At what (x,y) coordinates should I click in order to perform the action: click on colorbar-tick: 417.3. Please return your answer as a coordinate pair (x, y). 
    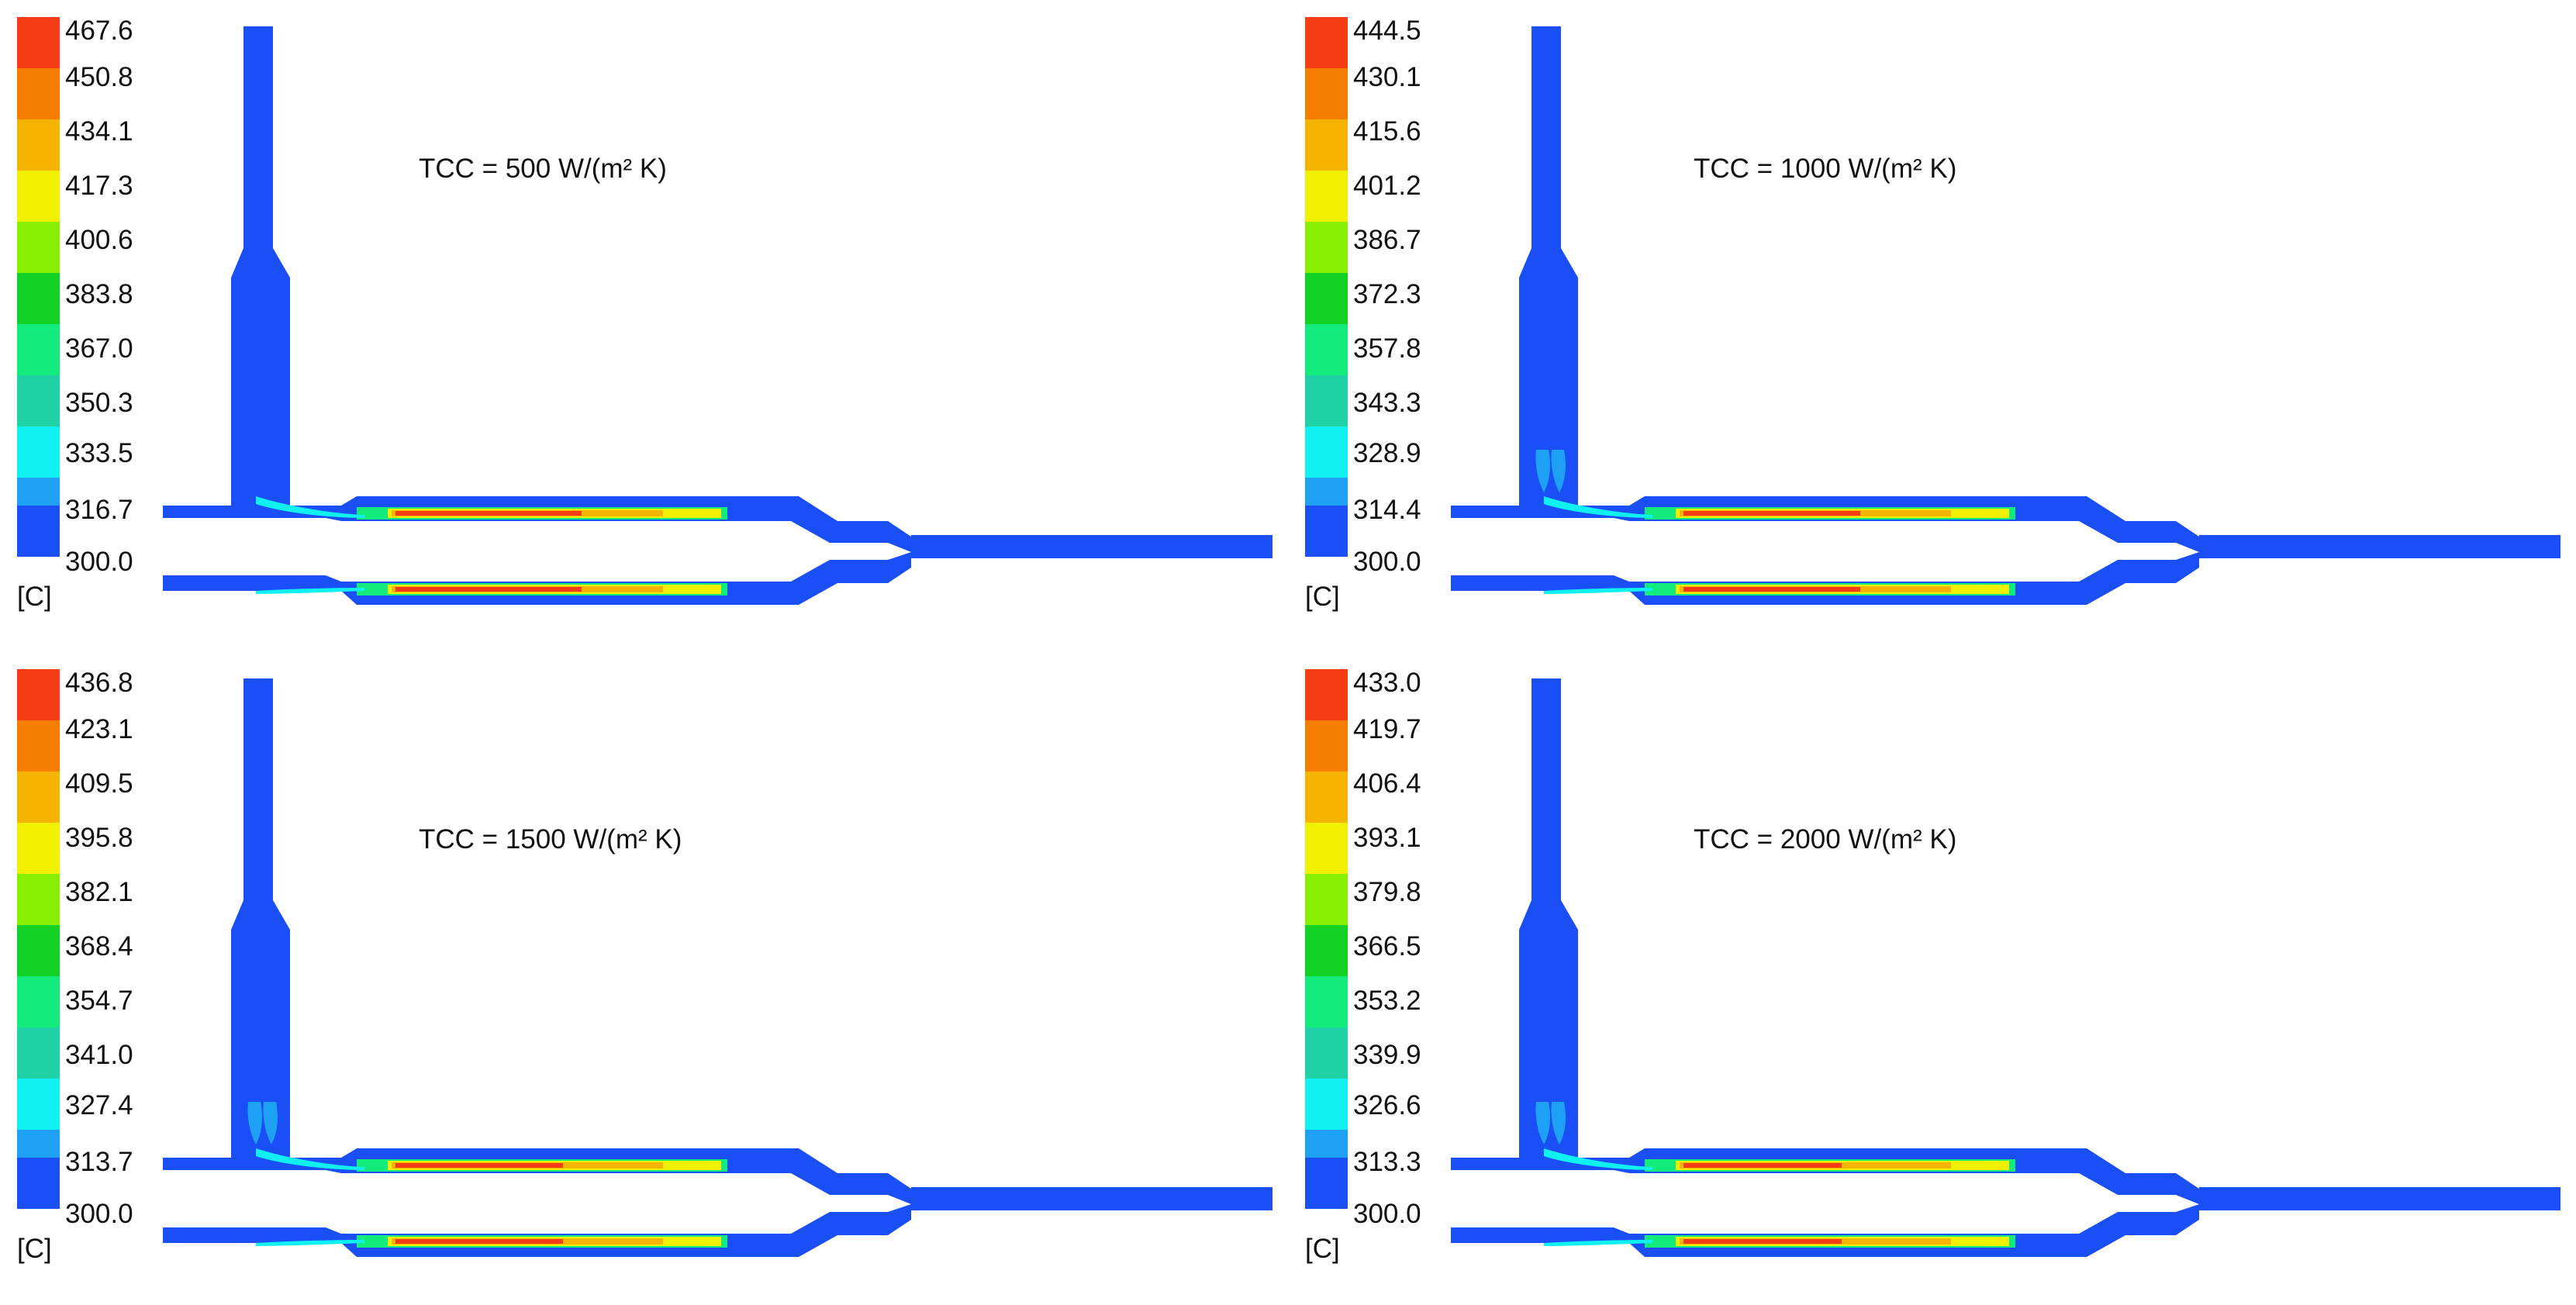
    Looking at the image, I should click on (99, 186).